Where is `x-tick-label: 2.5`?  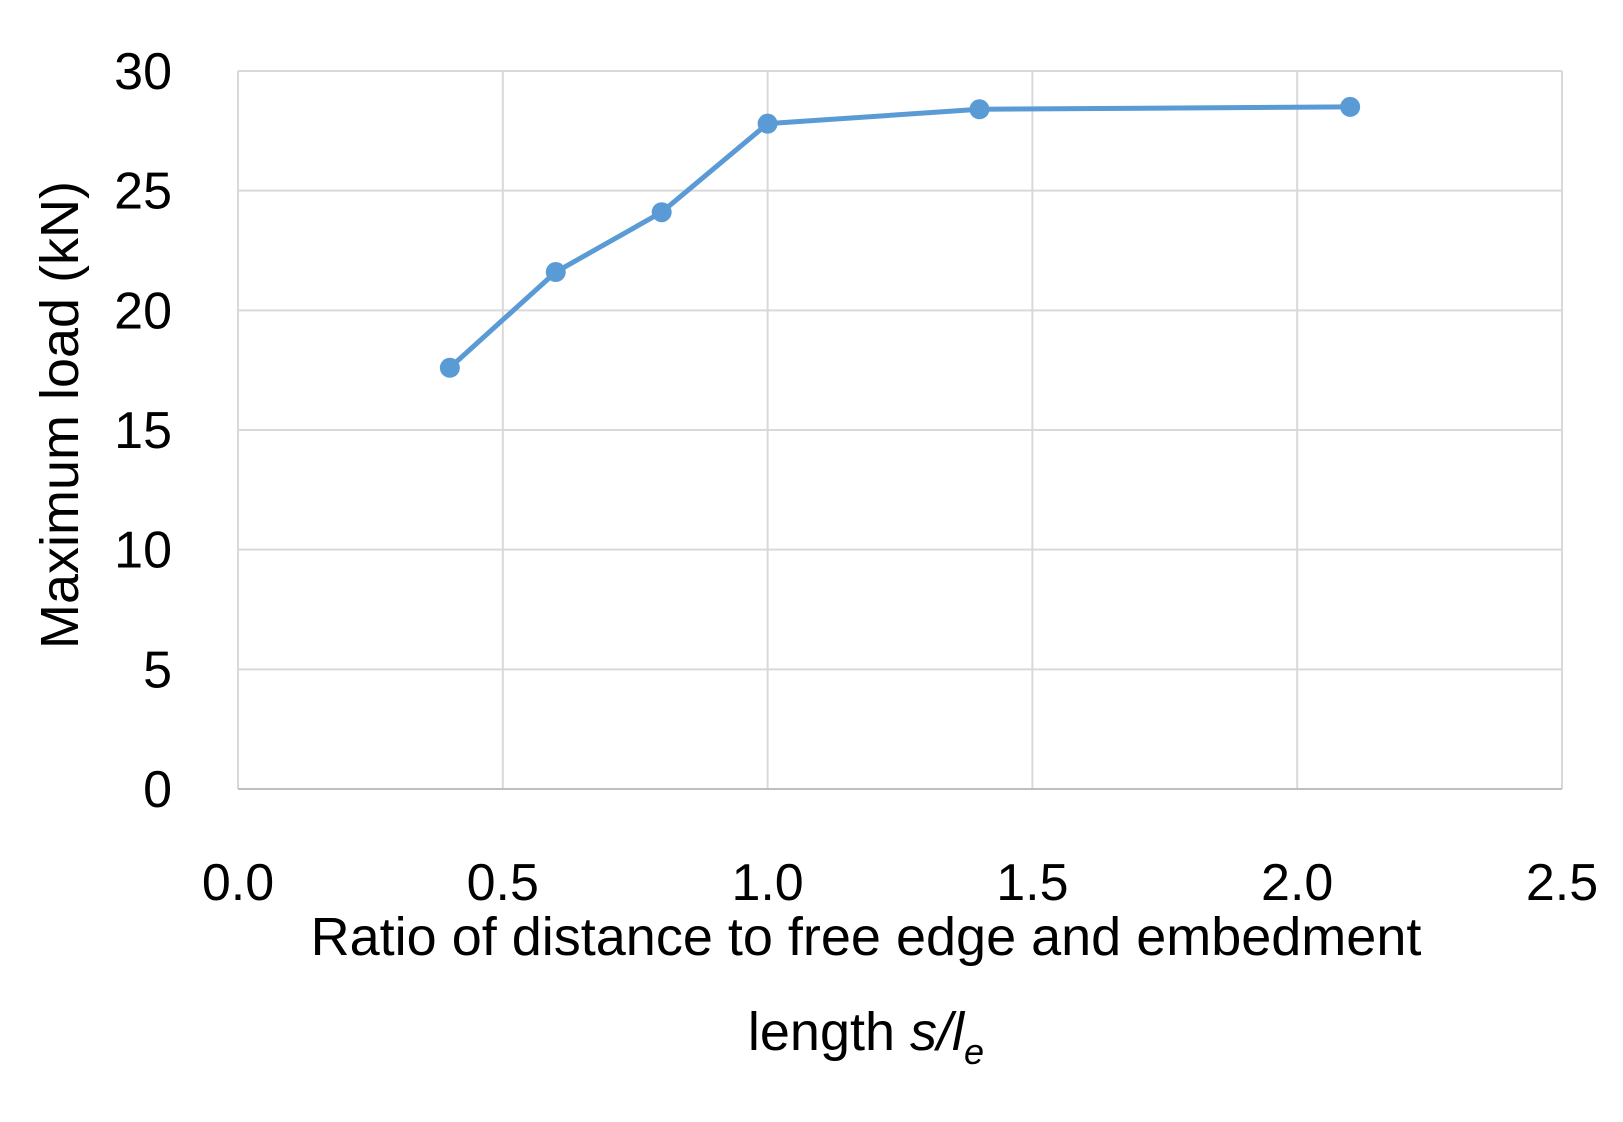 x-tick-label: 2.5 is located at coordinates (1562, 883).